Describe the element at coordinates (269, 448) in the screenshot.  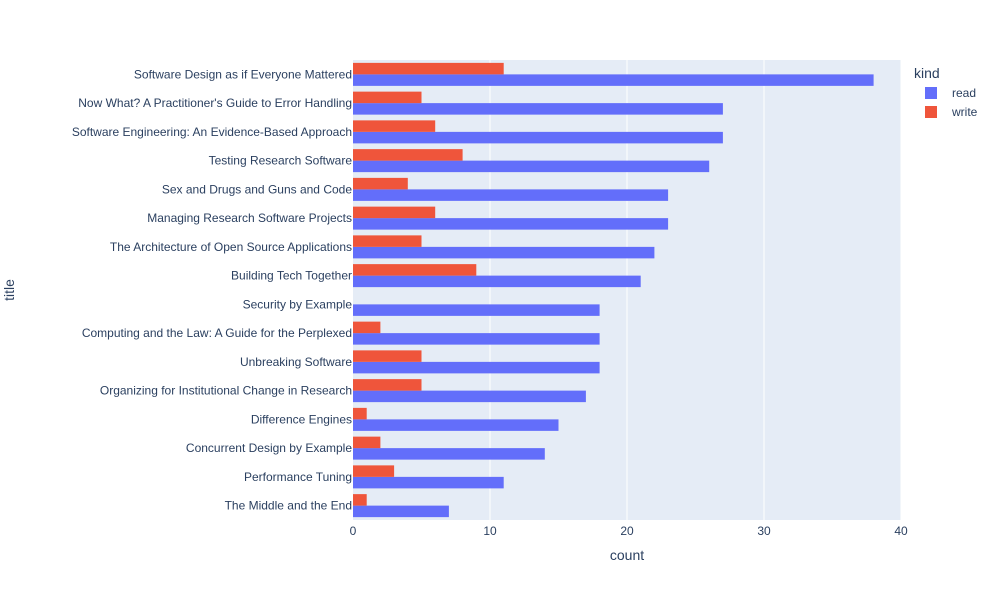
I see `y-tick-label: Concurrent Design by Example` at that location.